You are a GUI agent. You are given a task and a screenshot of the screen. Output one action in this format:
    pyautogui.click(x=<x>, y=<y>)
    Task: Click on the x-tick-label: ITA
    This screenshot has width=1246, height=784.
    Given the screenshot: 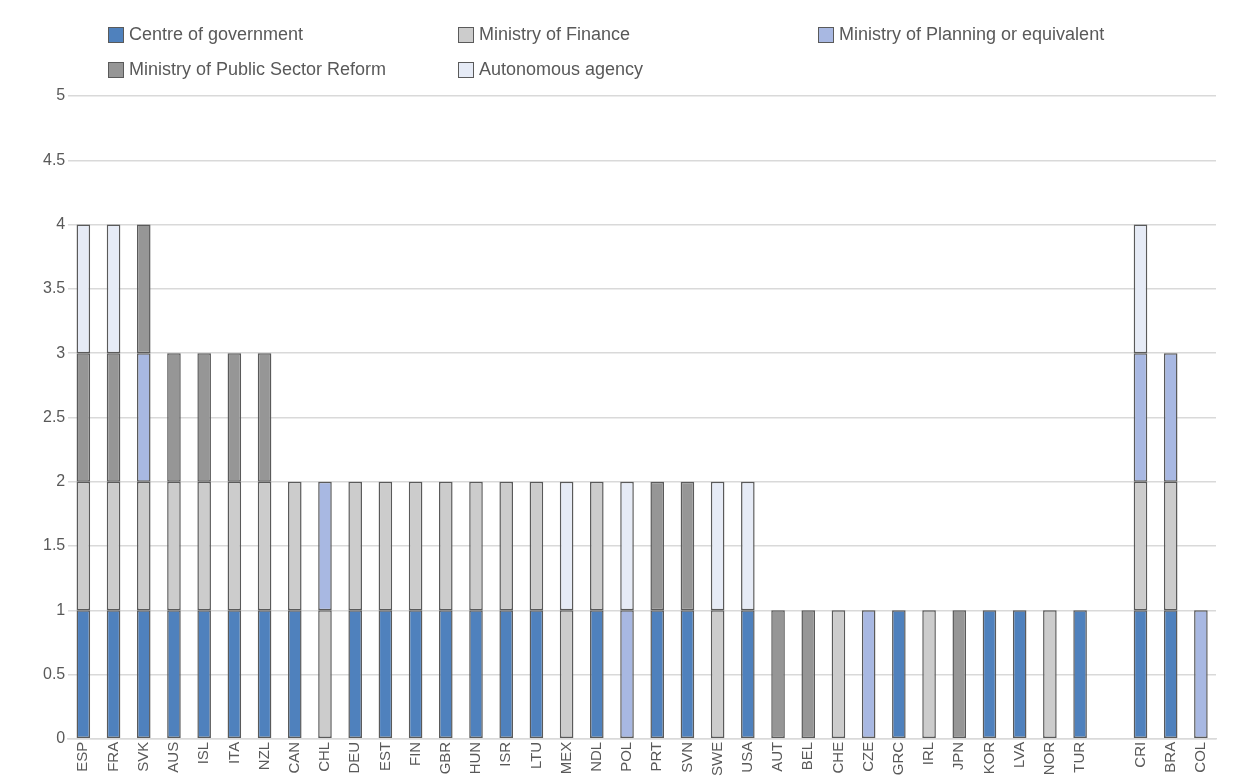 What is the action you would take?
    pyautogui.click(x=233, y=753)
    